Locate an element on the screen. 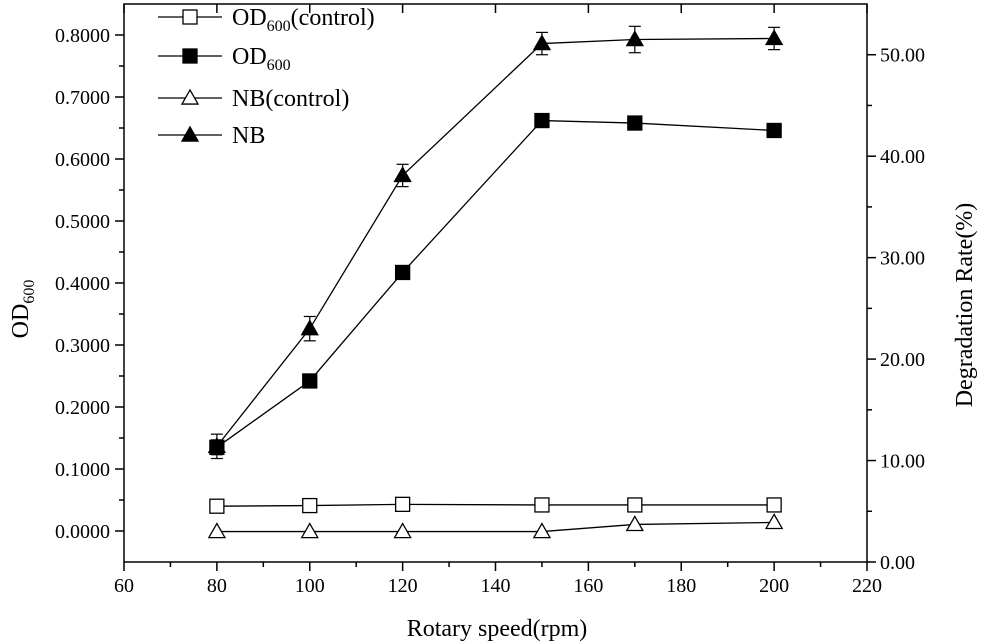 This screenshot has width=981, height=644. x-axis-title: Rotary speed(rpm) is located at coordinates (497, 629).